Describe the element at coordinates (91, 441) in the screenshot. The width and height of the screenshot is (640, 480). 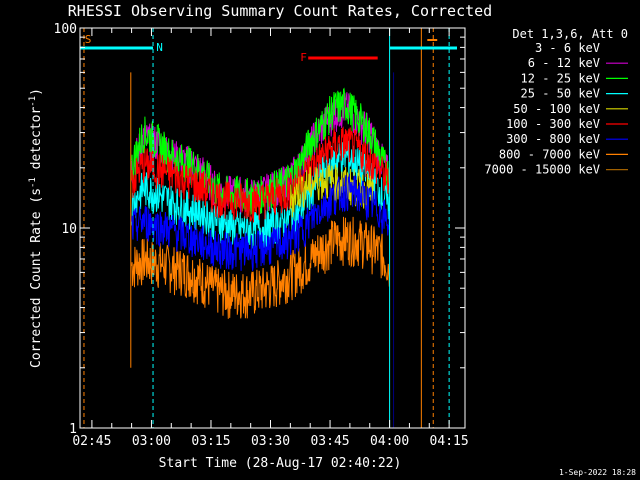
I see `x-tick-label: 02:45` at that location.